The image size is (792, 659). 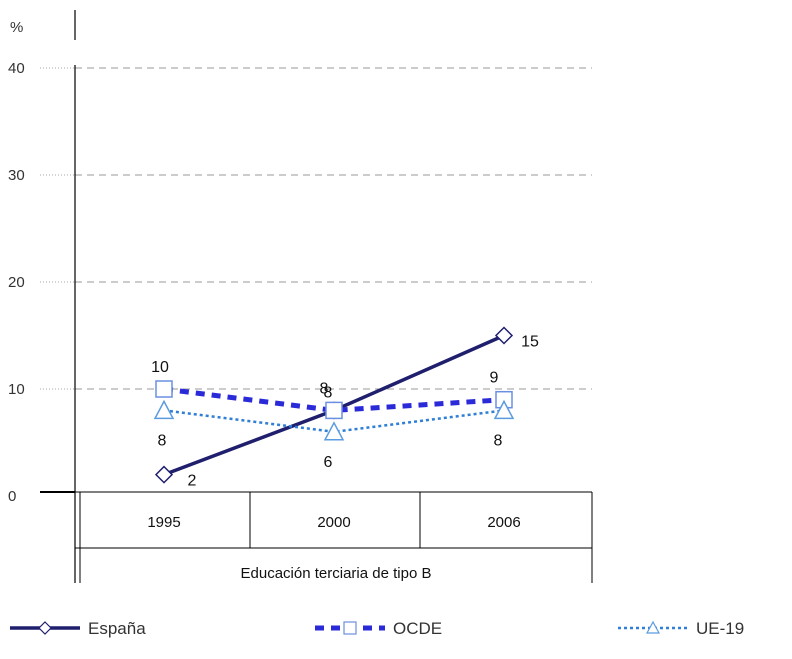 What do you see at coordinates (16, 282) in the screenshot?
I see `y-tick-label: 20` at bounding box center [16, 282].